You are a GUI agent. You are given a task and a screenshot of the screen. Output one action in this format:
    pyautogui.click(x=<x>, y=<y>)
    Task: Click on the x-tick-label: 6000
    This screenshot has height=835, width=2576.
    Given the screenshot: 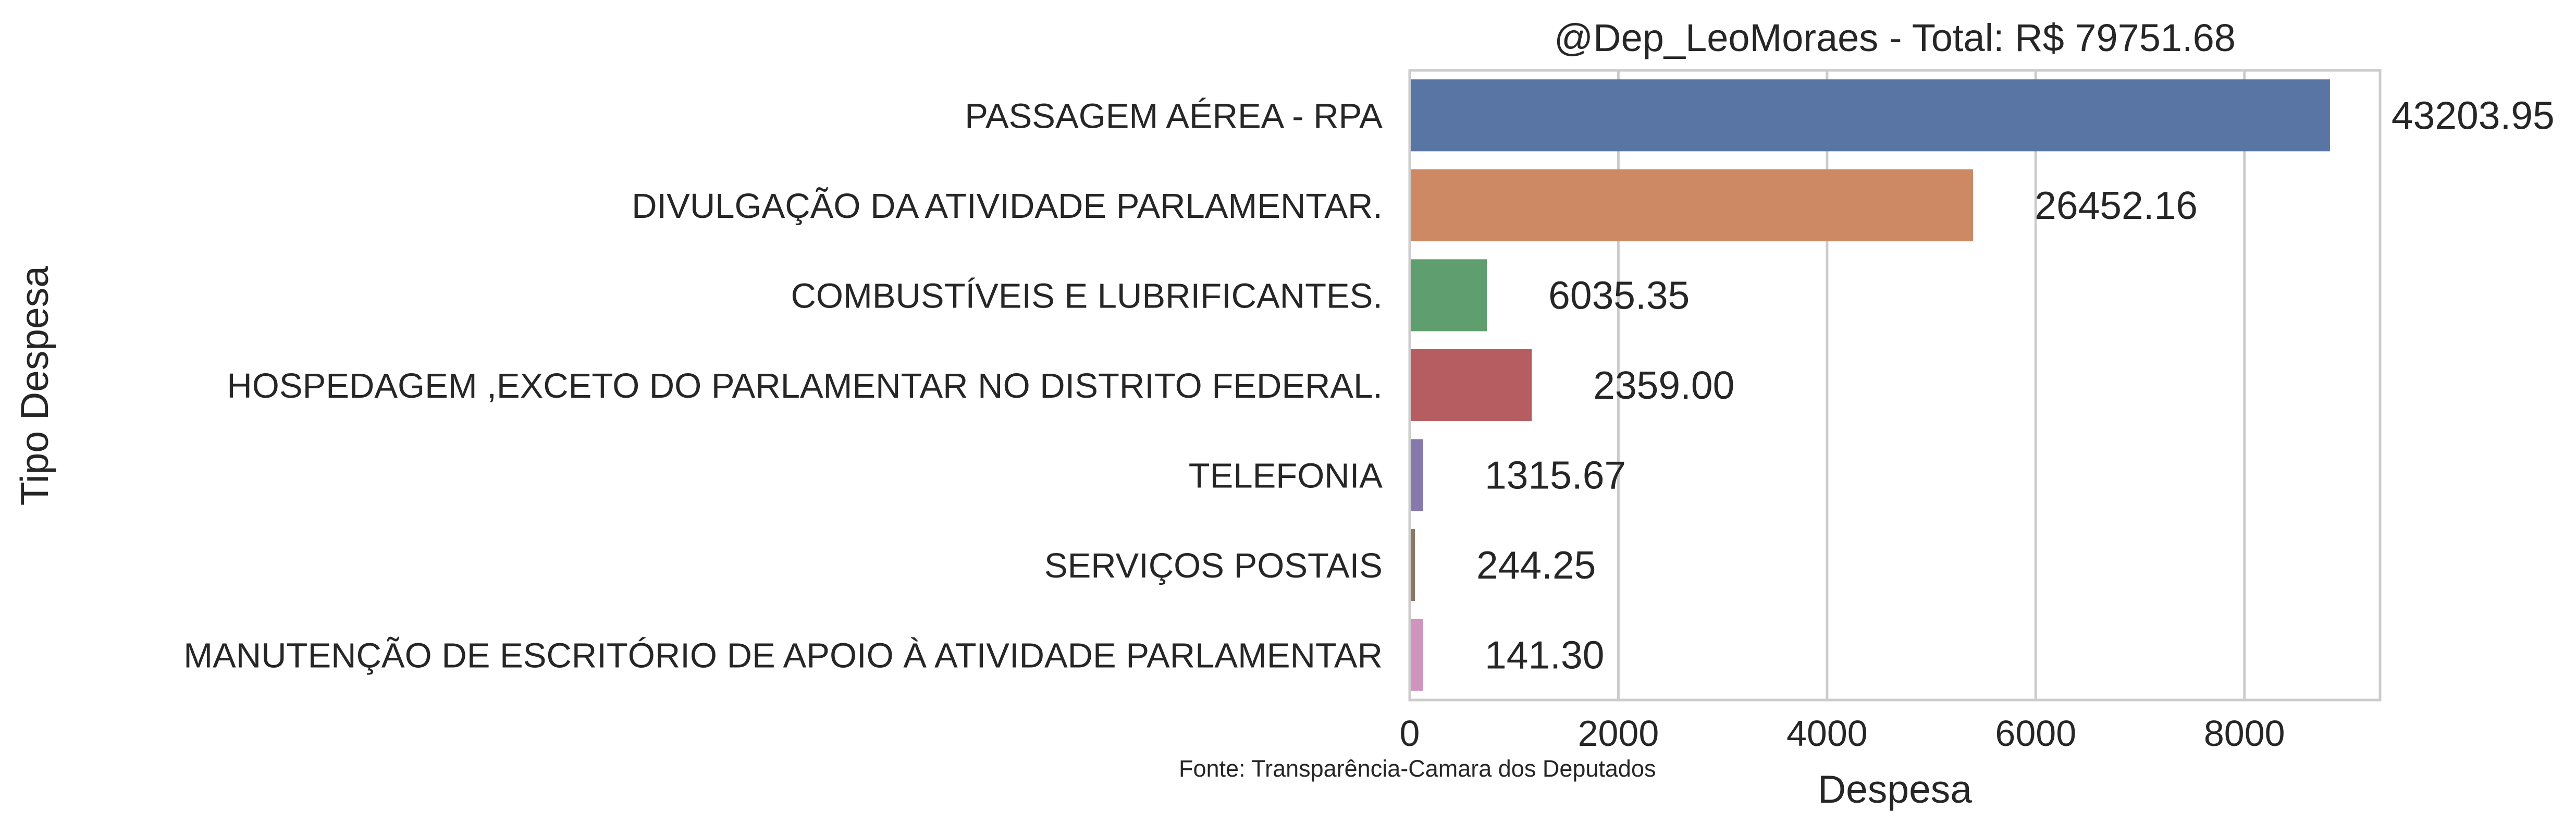 What is the action you would take?
    pyautogui.click(x=2035, y=734)
    